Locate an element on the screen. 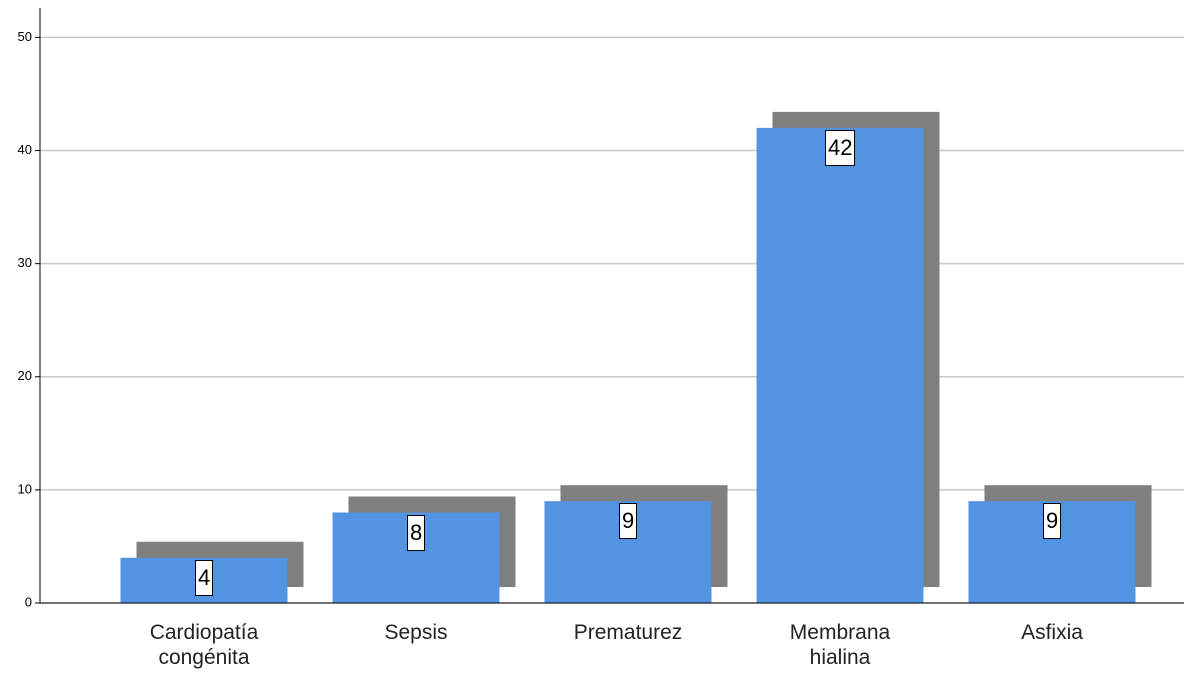  x-tick-label: Prematurez is located at coordinates (628, 632).